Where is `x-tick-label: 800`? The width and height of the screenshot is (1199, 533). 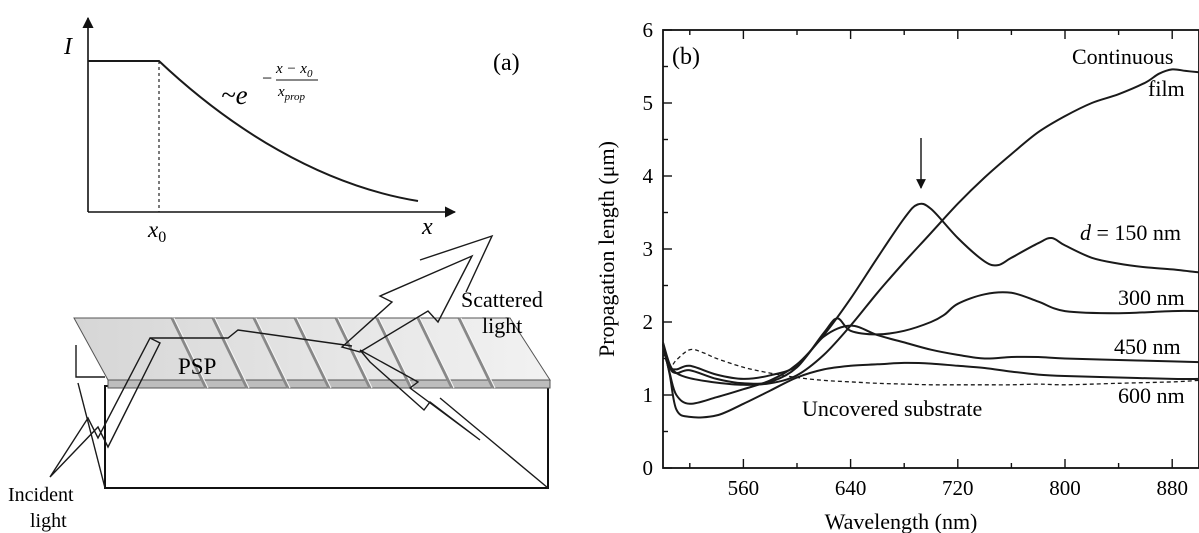
x-tick-label: 800 is located at coordinates (1065, 488).